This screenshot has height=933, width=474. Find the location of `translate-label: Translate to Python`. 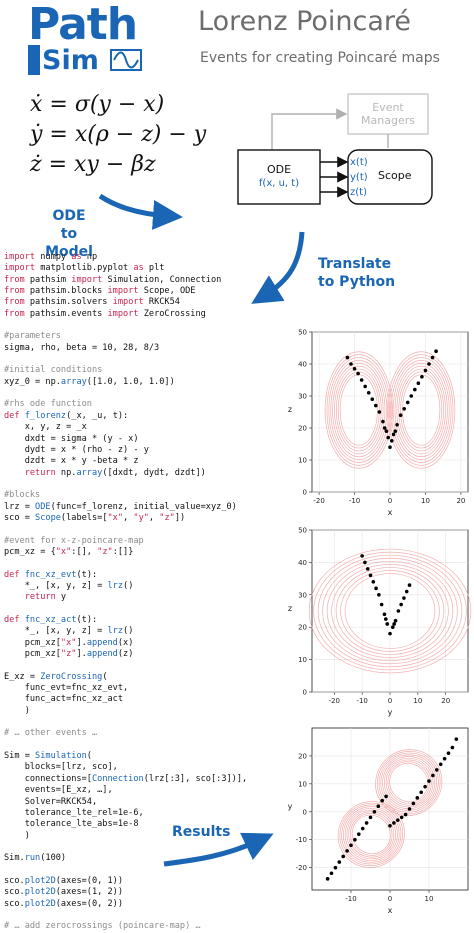

translate-label: Translate to Python is located at coordinates (357, 273).